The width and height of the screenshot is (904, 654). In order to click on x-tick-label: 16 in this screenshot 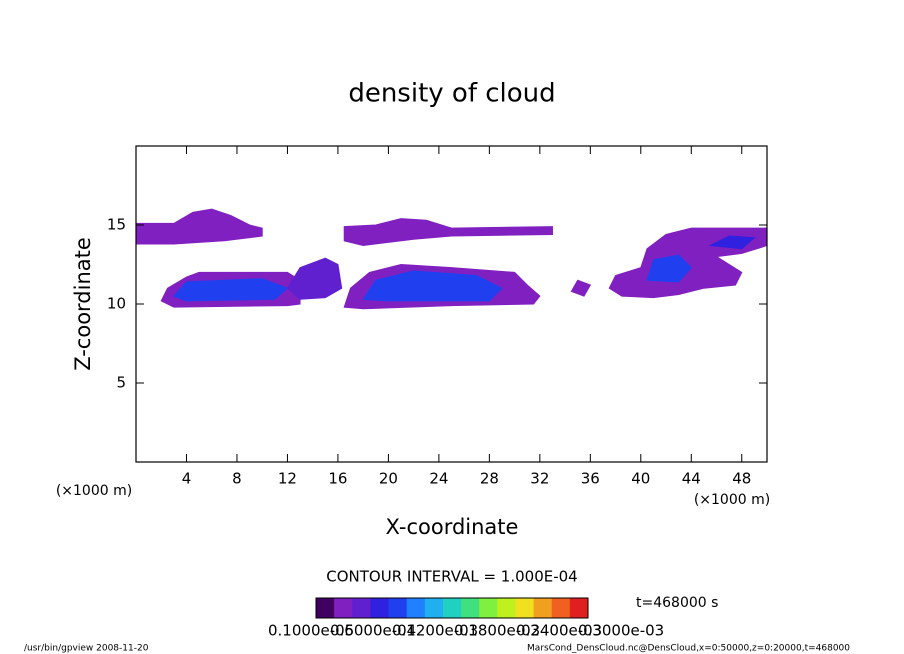, I will do `click(337, 479)`.